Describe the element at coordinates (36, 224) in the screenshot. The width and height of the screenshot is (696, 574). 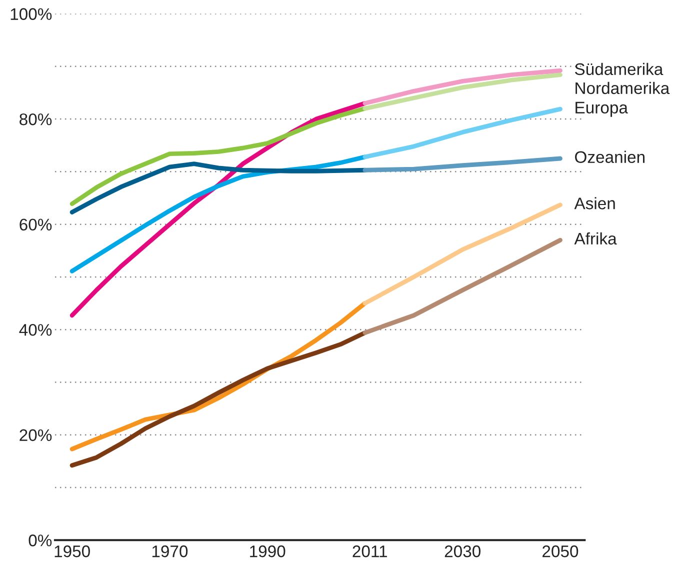
I see `y-tick-label: 60%` at that location.